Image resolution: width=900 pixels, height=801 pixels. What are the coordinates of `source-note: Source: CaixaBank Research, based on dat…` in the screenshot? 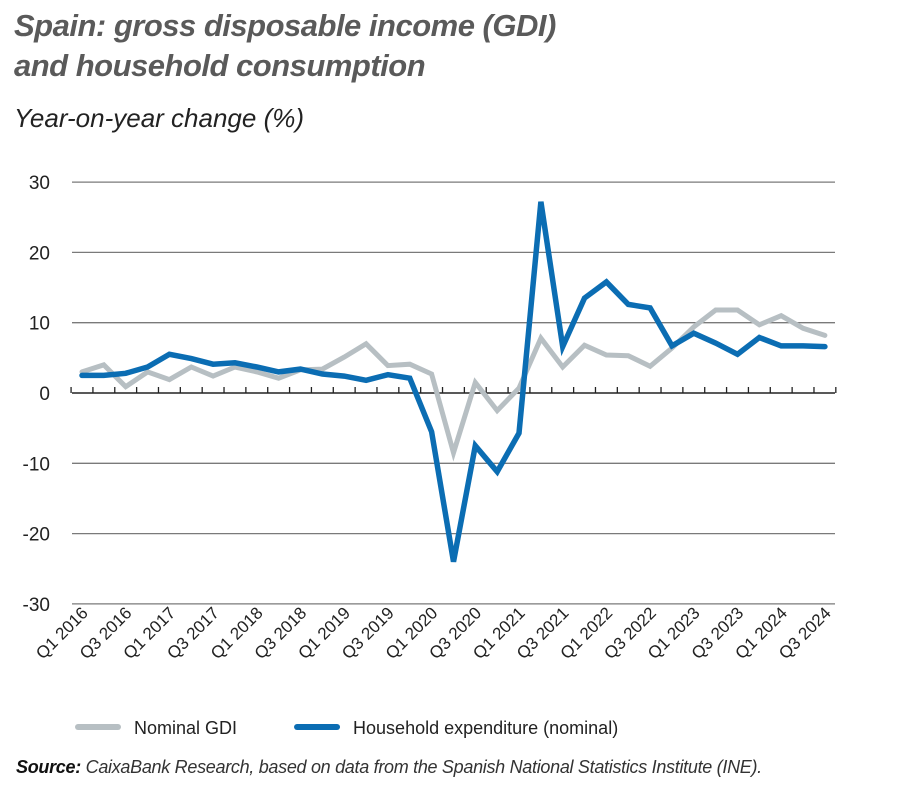 It's located at (389, 767).